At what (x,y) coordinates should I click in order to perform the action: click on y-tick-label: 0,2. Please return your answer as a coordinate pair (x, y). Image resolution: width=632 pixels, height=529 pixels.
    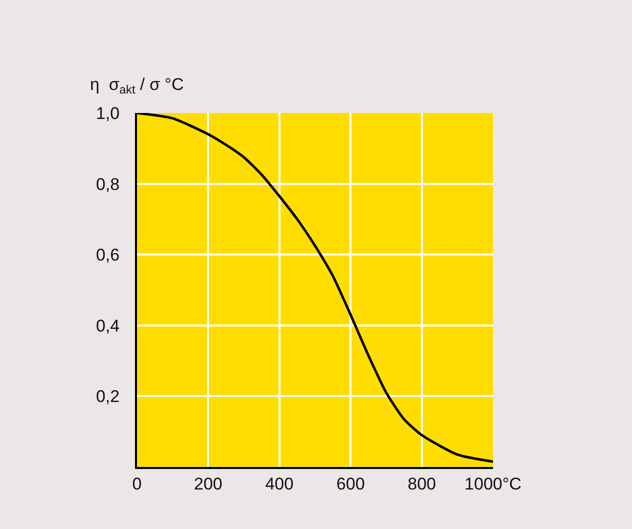
    Looking at the image, I should click on (108, 396).